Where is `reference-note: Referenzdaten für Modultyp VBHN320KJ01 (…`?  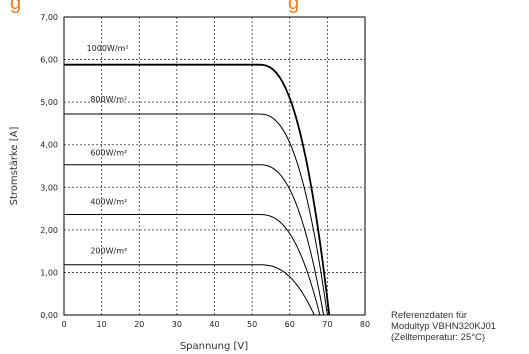
reference-note: Referenzdaten für Modultyp VBHN320KJ01 (… is located at coordinates (460, 326).